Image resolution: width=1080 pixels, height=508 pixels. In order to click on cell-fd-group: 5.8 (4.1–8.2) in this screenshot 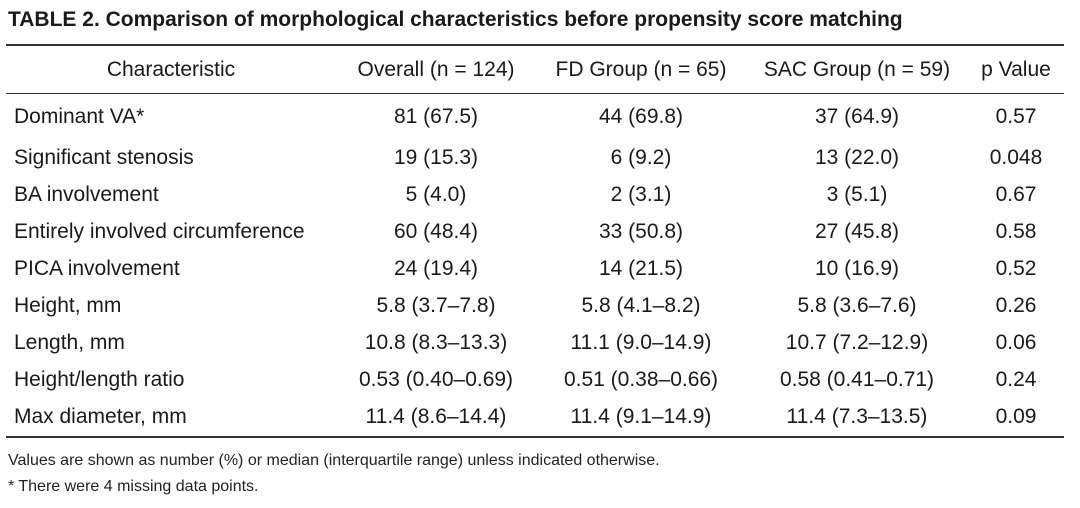, I will do `click(641, 305)`.